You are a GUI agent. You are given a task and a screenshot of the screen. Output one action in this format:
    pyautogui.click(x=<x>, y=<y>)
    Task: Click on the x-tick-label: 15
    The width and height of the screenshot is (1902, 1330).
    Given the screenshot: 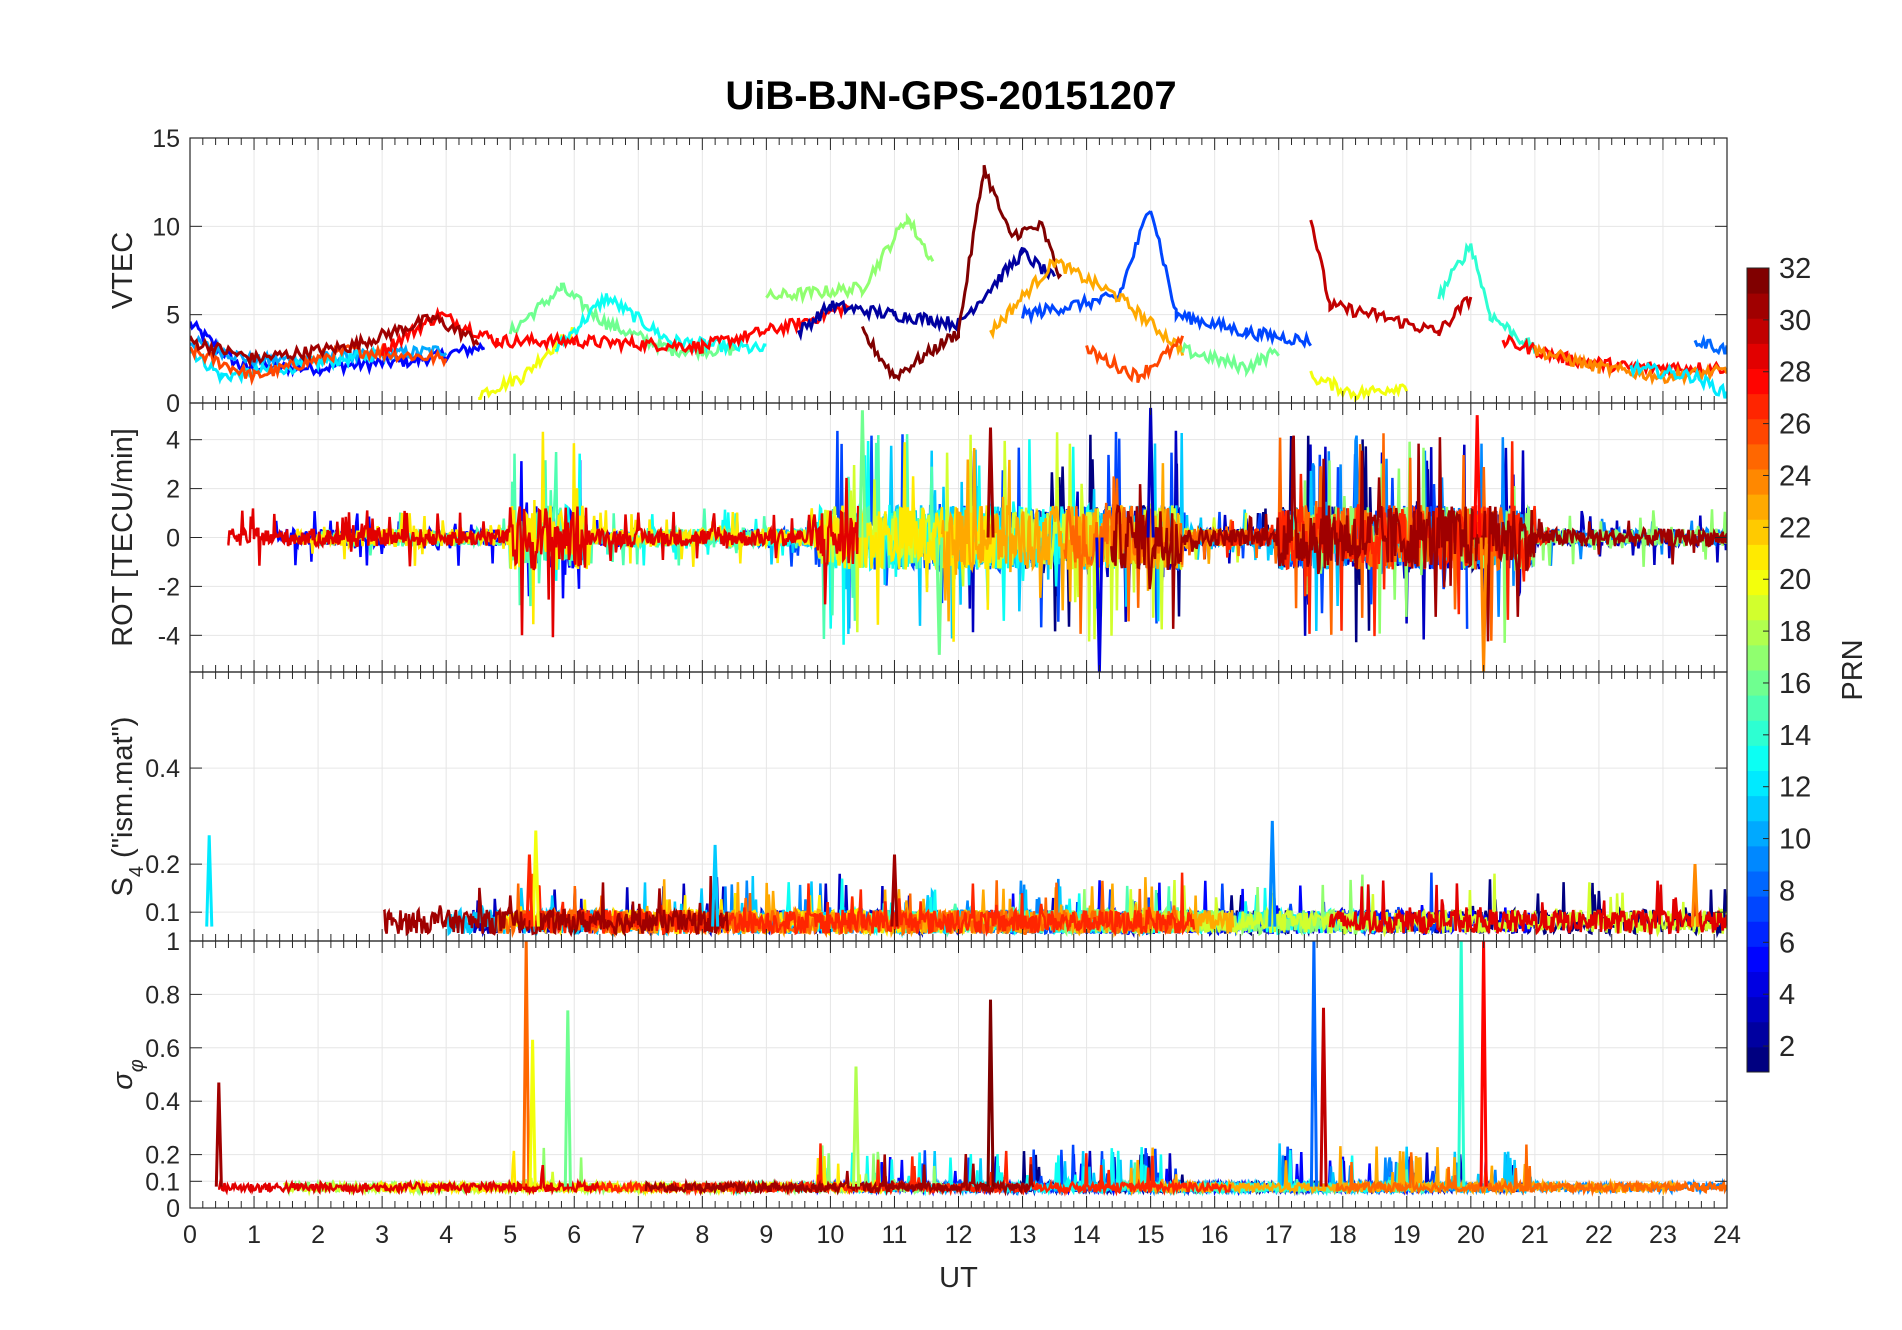 What is the action you would take?
    pyautogui.click(x=1151, y=1235)
    